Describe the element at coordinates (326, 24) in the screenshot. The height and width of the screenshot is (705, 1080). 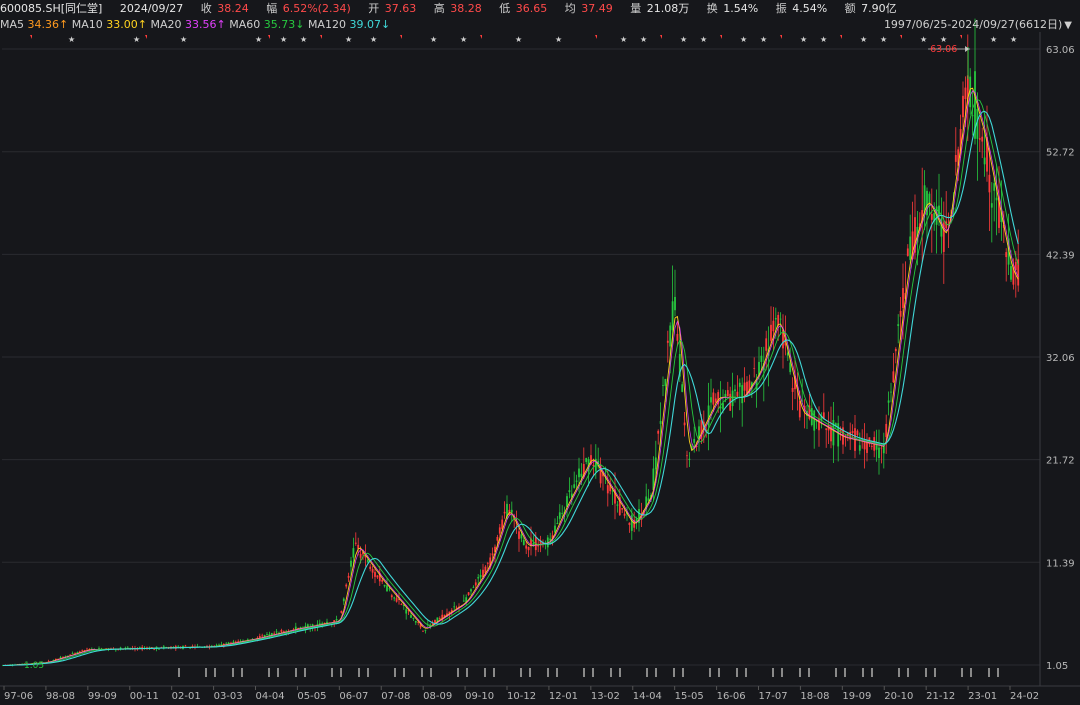
I see `ma120-label: MA120` at that location.